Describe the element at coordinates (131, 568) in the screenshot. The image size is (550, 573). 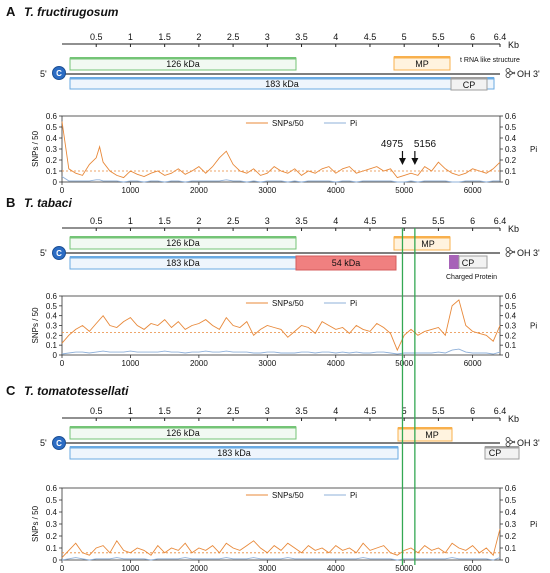
I see `x-tick-label: 1000` at that location.